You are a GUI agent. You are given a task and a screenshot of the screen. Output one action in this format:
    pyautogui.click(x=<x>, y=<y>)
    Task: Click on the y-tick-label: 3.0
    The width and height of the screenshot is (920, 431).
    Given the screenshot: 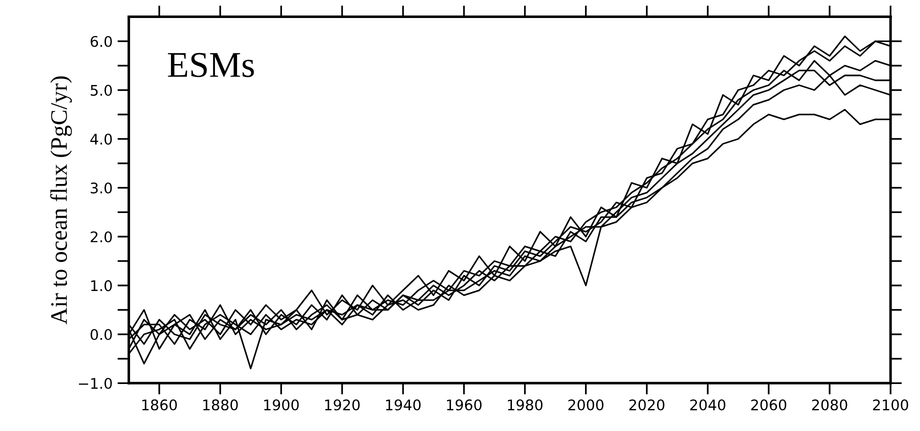 What is the action you would take?
    pyautogui.click(x=101, y=188)
    